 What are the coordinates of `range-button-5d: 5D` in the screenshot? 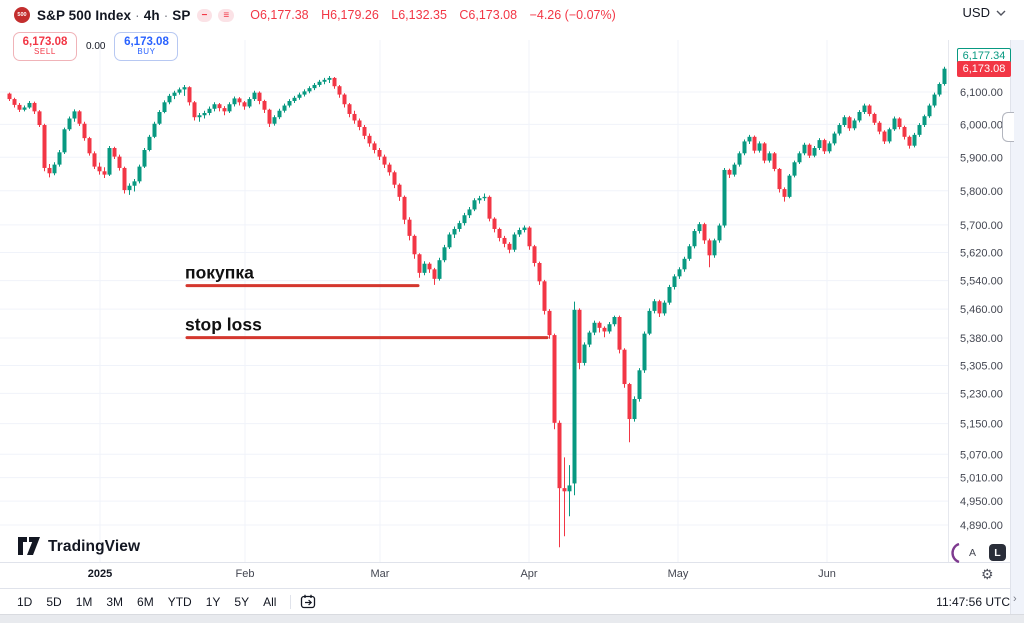 It's located at (54, 601).